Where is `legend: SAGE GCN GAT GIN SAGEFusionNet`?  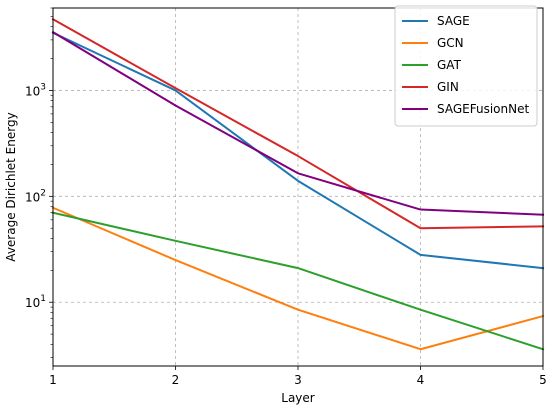 legend: SAGE GCN GAT GIN SAGEFusionNet is located at coordinates (466, 66).